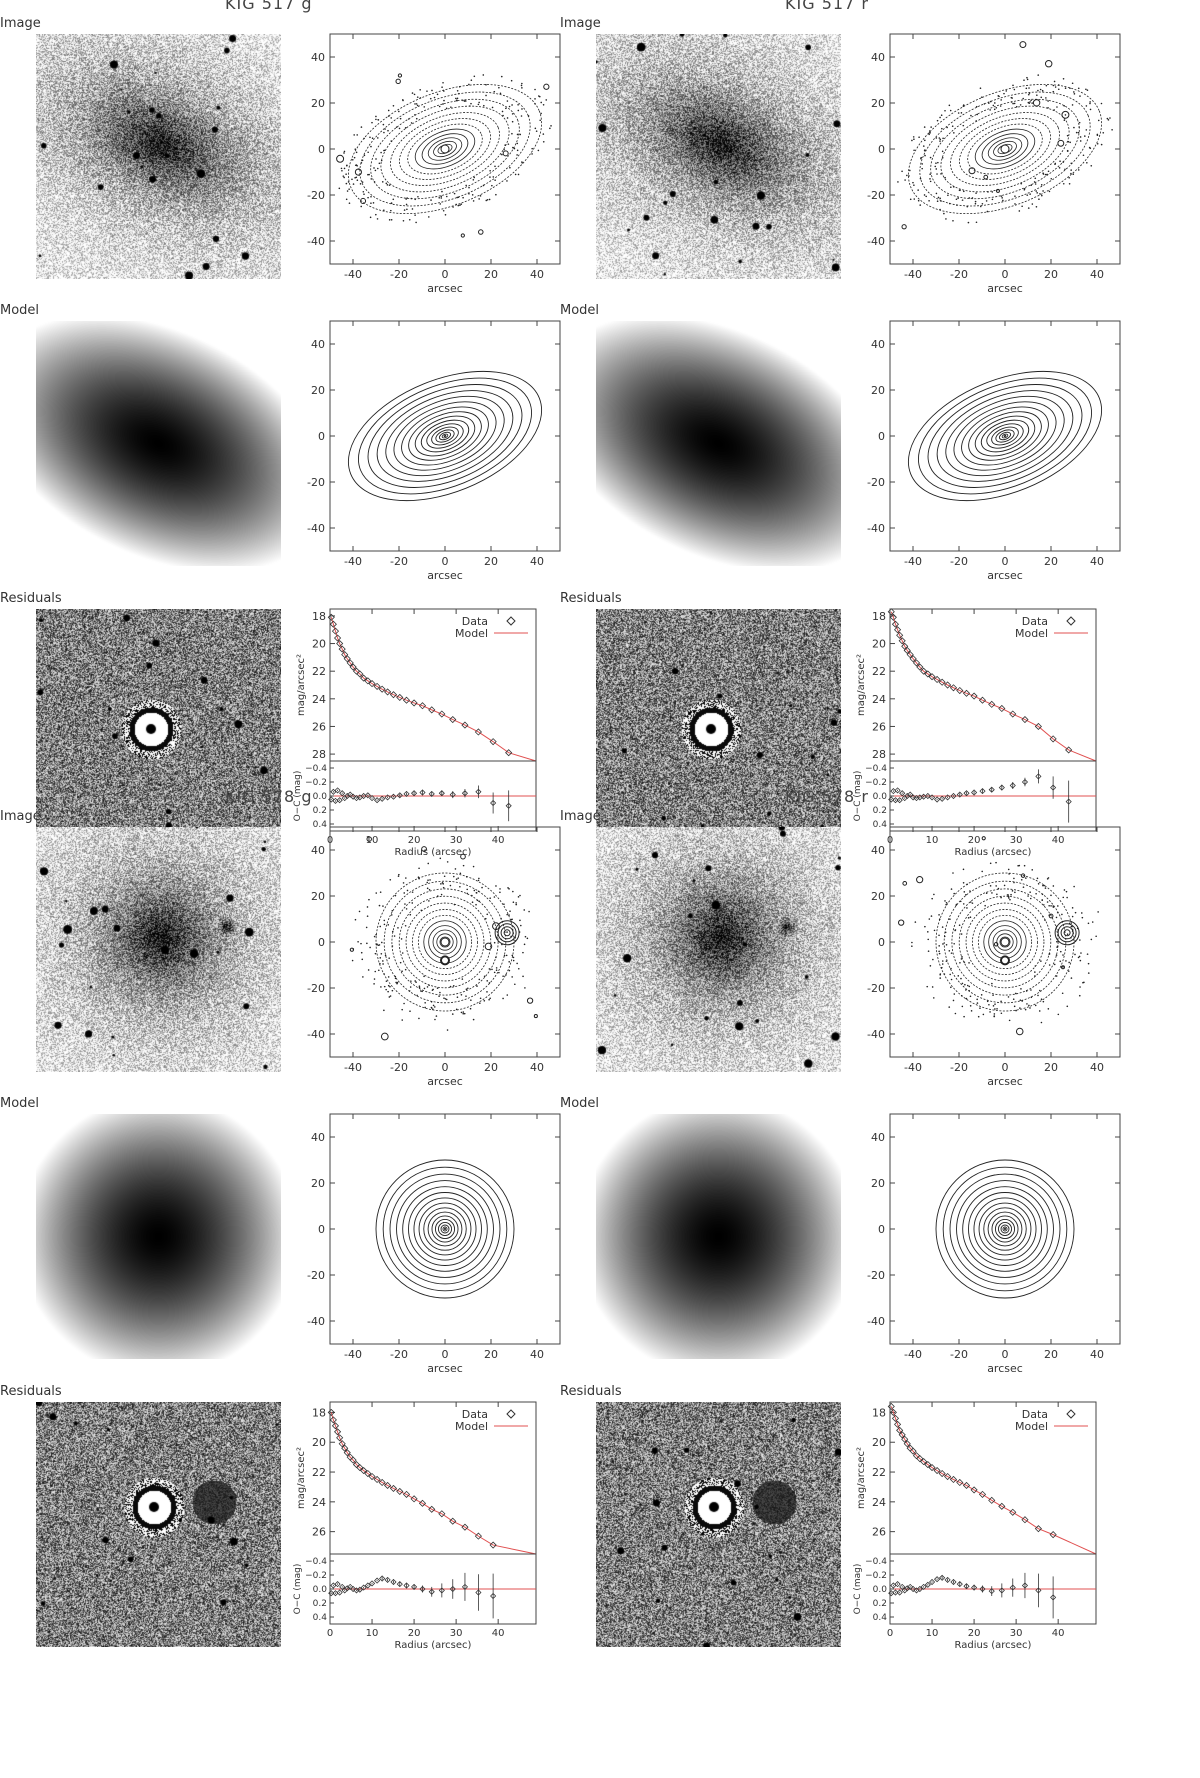 This screenshot has width=1200, height=1778. Describe the element at coordinates (316, 1562) in the screenshot. I see `residual-tick-label: −0.4` at that location.